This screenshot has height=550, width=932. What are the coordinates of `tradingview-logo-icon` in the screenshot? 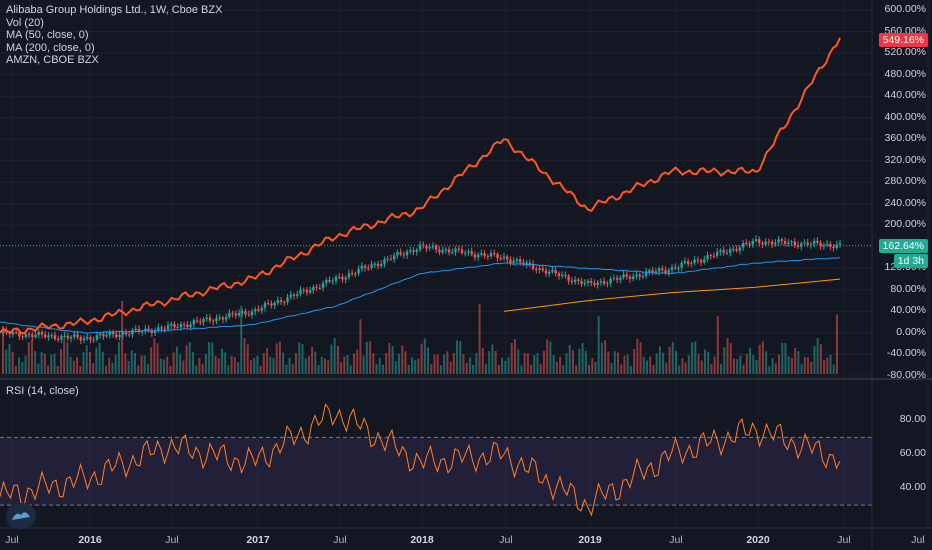 It's located at (21, 516).